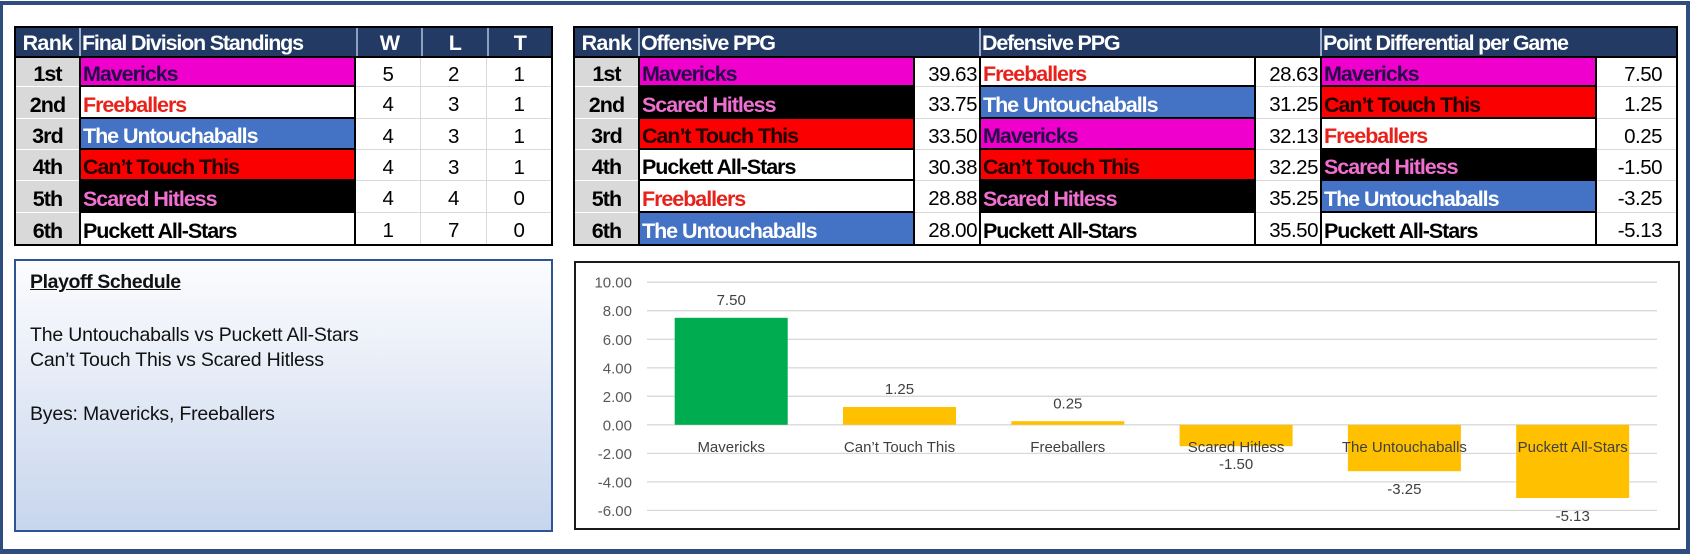  What do you see at coordinates (899, 447) in the screenshot?
I see `svg-text: Can’t Touch This` at bounding box center [899, 447].